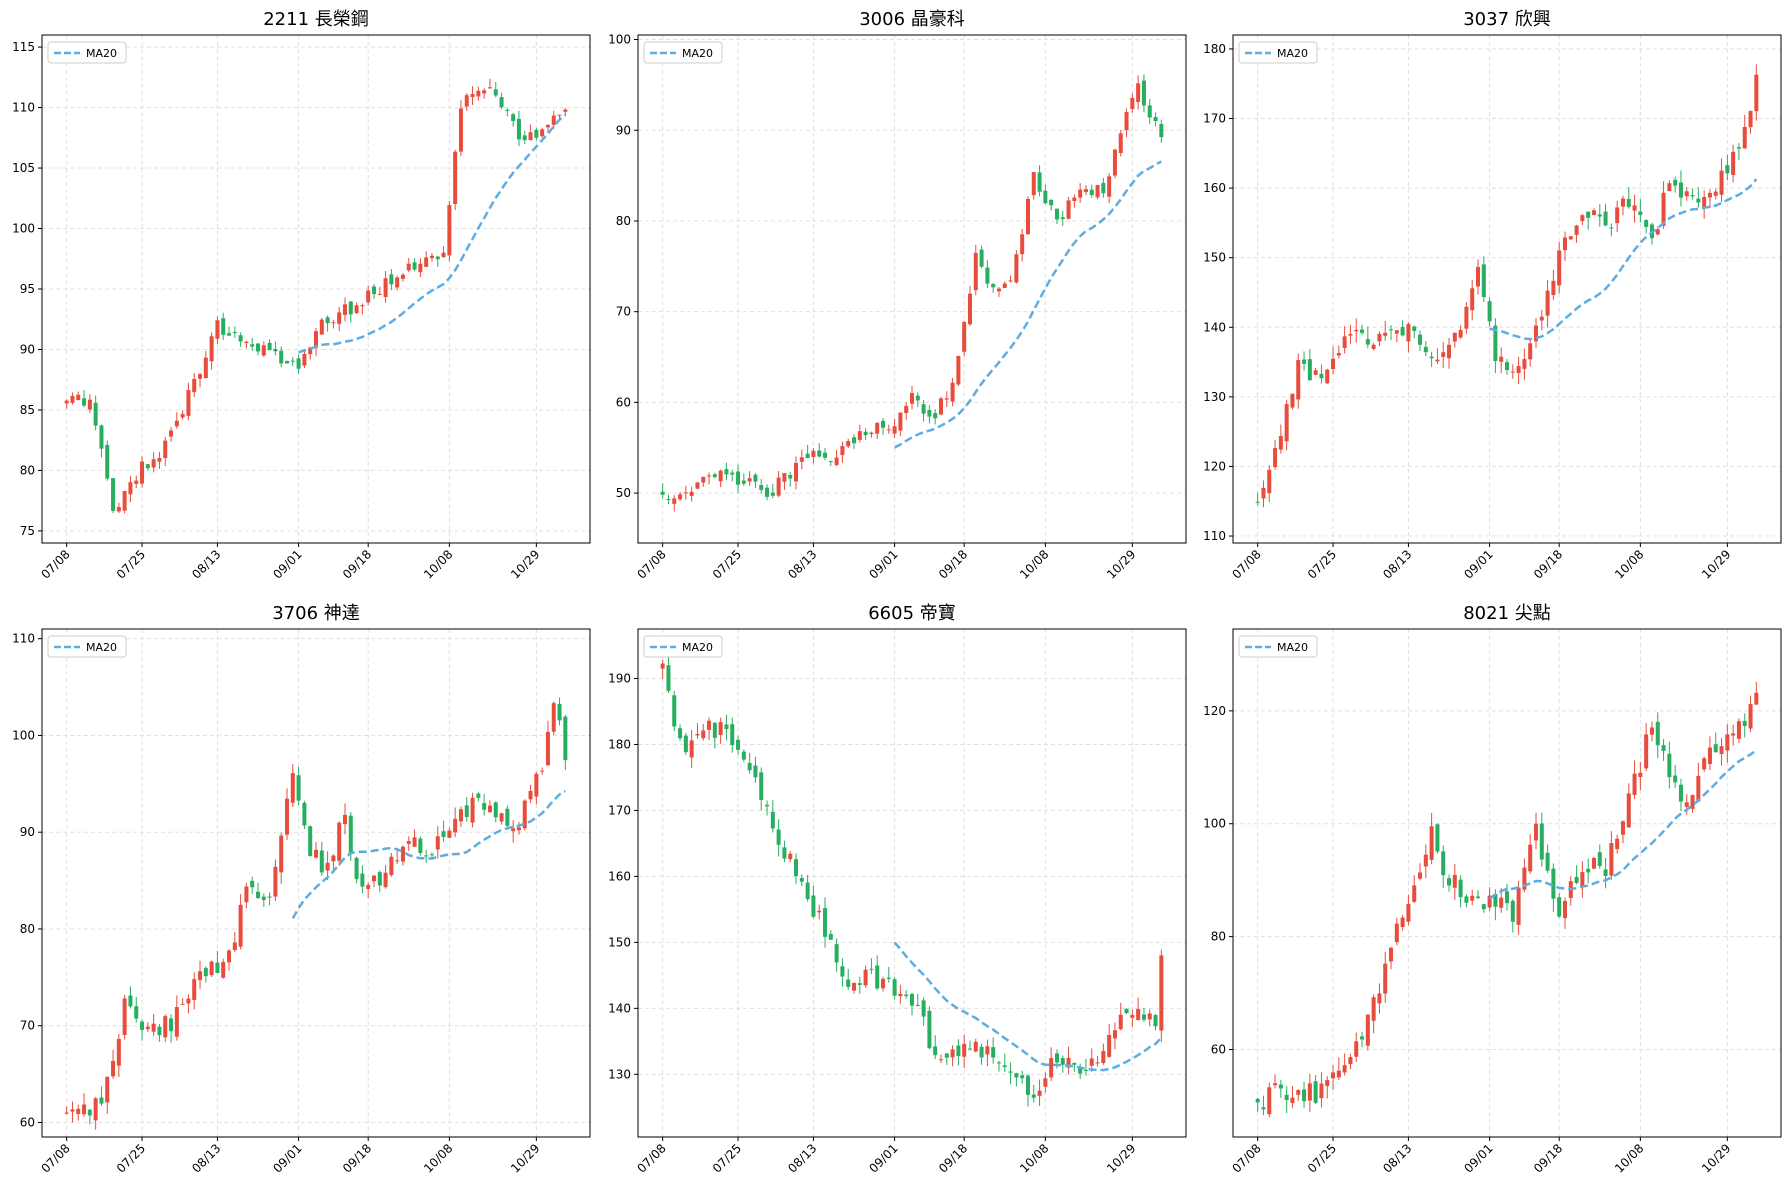  What do you see at coordinates (23, 639) in the screenshot?
I see `y-tick-label: 110` at bounding box center [23, 639].